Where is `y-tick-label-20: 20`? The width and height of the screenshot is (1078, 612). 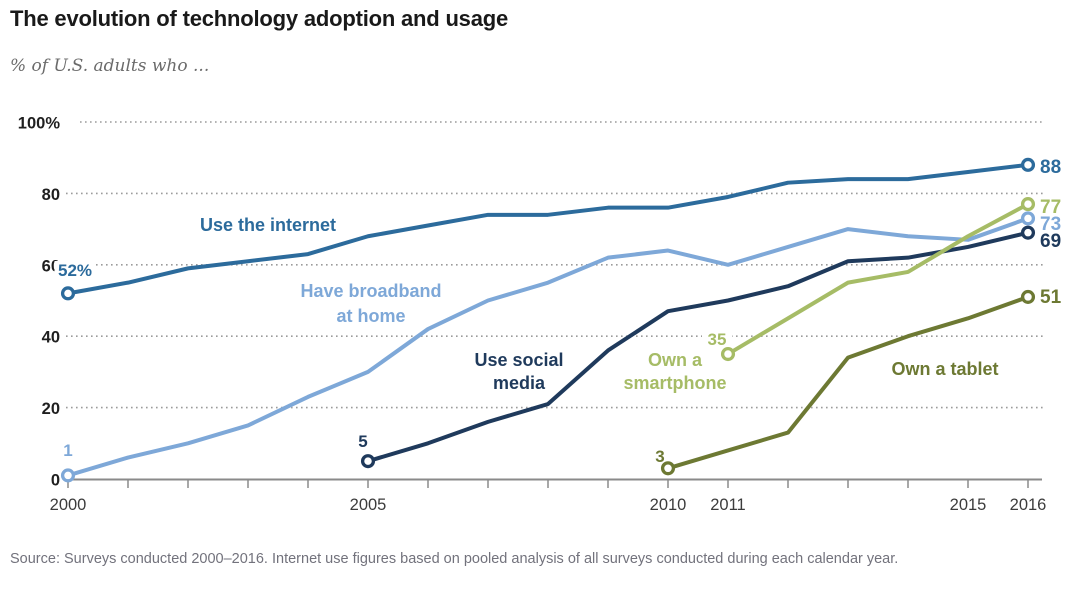
y-tick-label-20: 20 is located at coordinates (51, 409).